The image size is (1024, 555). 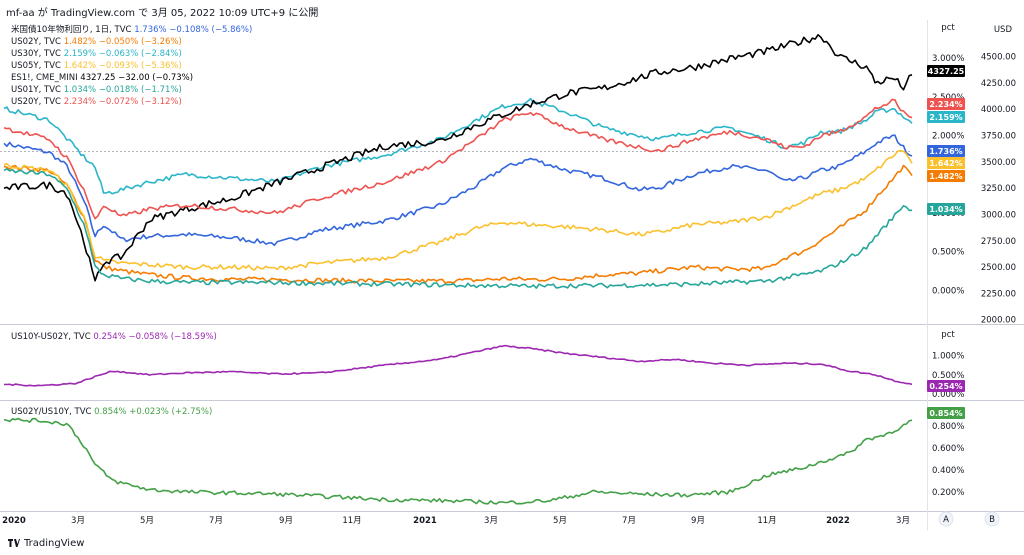 I want to click on last-value-tag-us10y-label: 1.736%, so click(x=945, y=151).